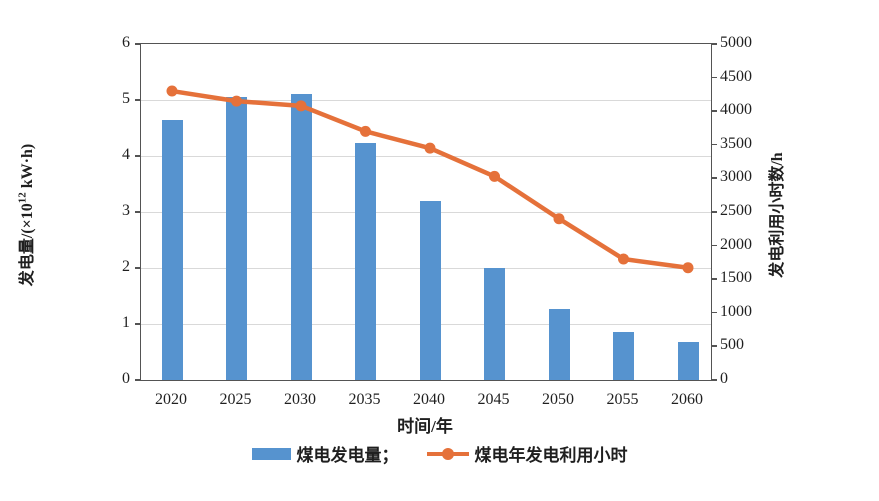 Image resolution: width=879 pixels, height=501 pixels. What do you see at coordinates (623, 356) in the screenshot?
I see `bar-煤电发电量-2055` at bounding box center [623, 356].